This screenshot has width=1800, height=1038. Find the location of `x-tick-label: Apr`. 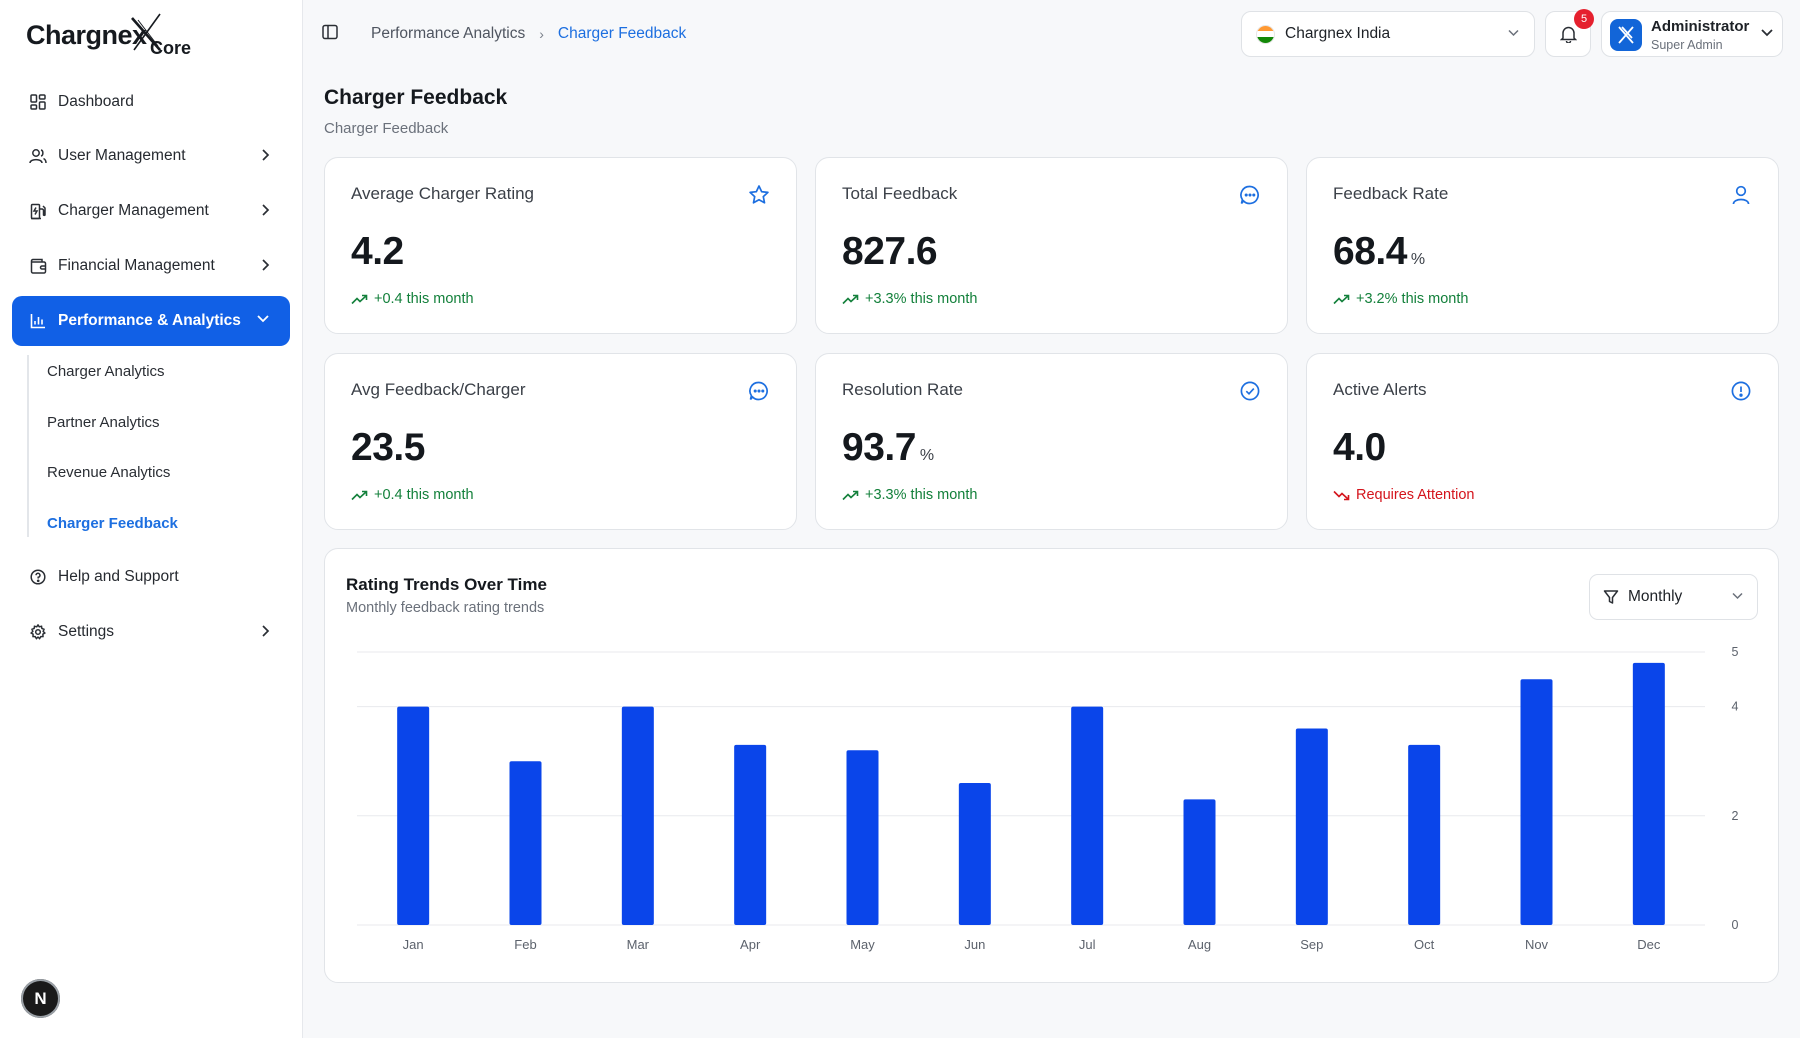

x-tick-label: Apr is located at coordinates (750, 944).